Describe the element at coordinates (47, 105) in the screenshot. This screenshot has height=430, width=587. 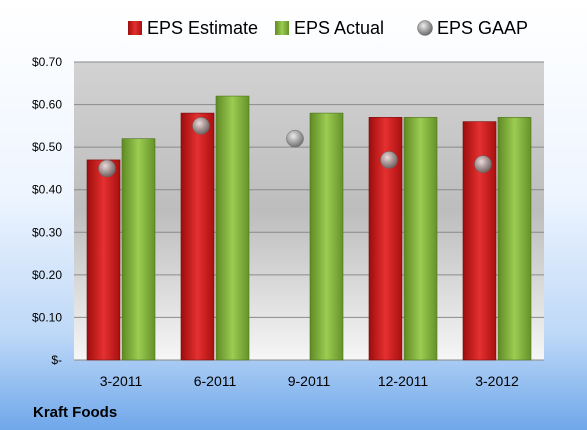
I see `y-tick-label: $0.60` at that location.